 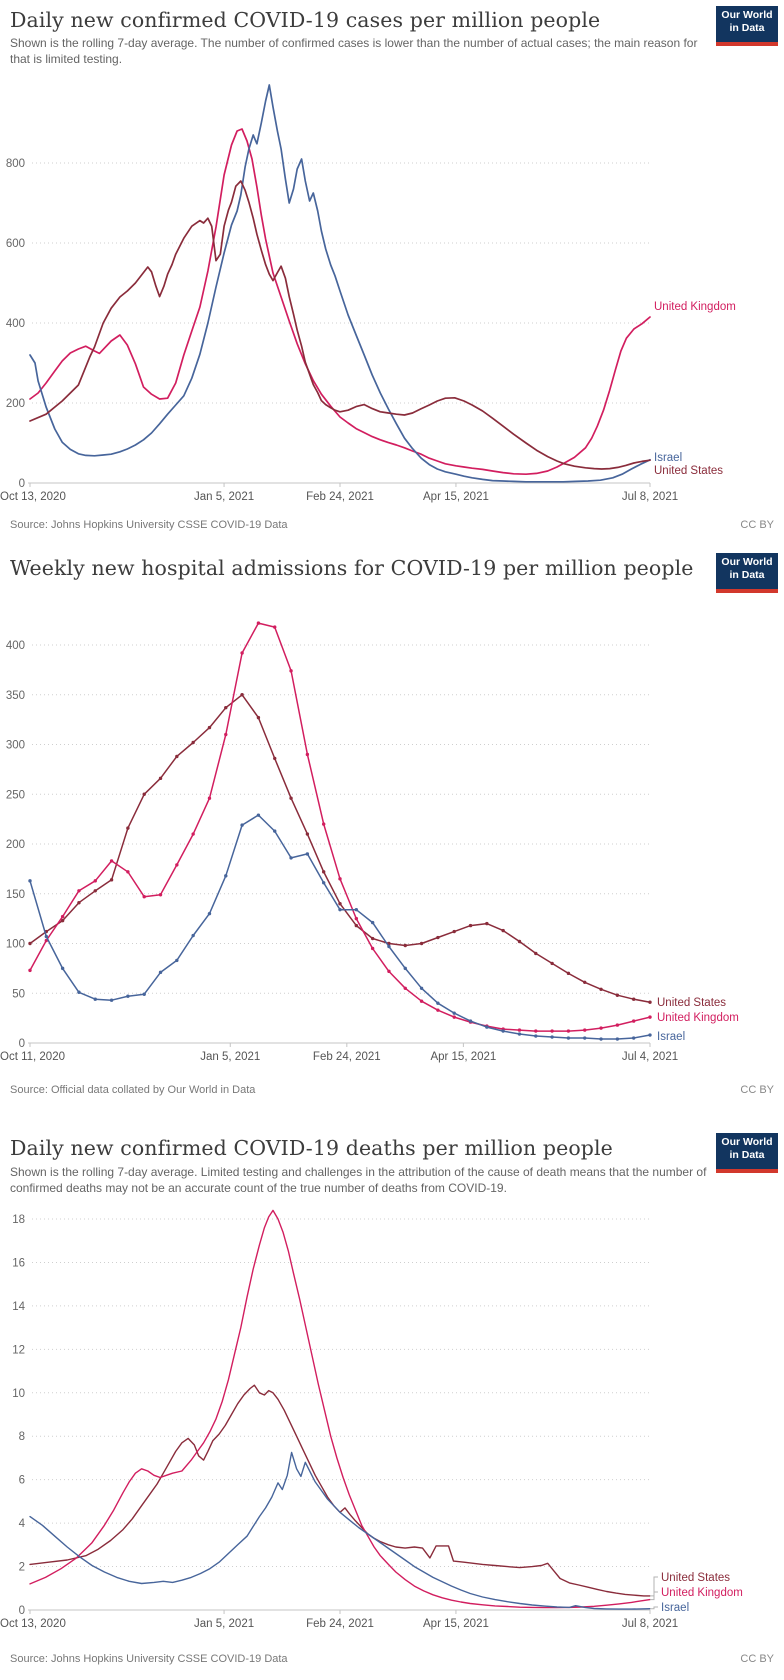 I want to click on y-tick-label: 150, so click(x=15, y=895).